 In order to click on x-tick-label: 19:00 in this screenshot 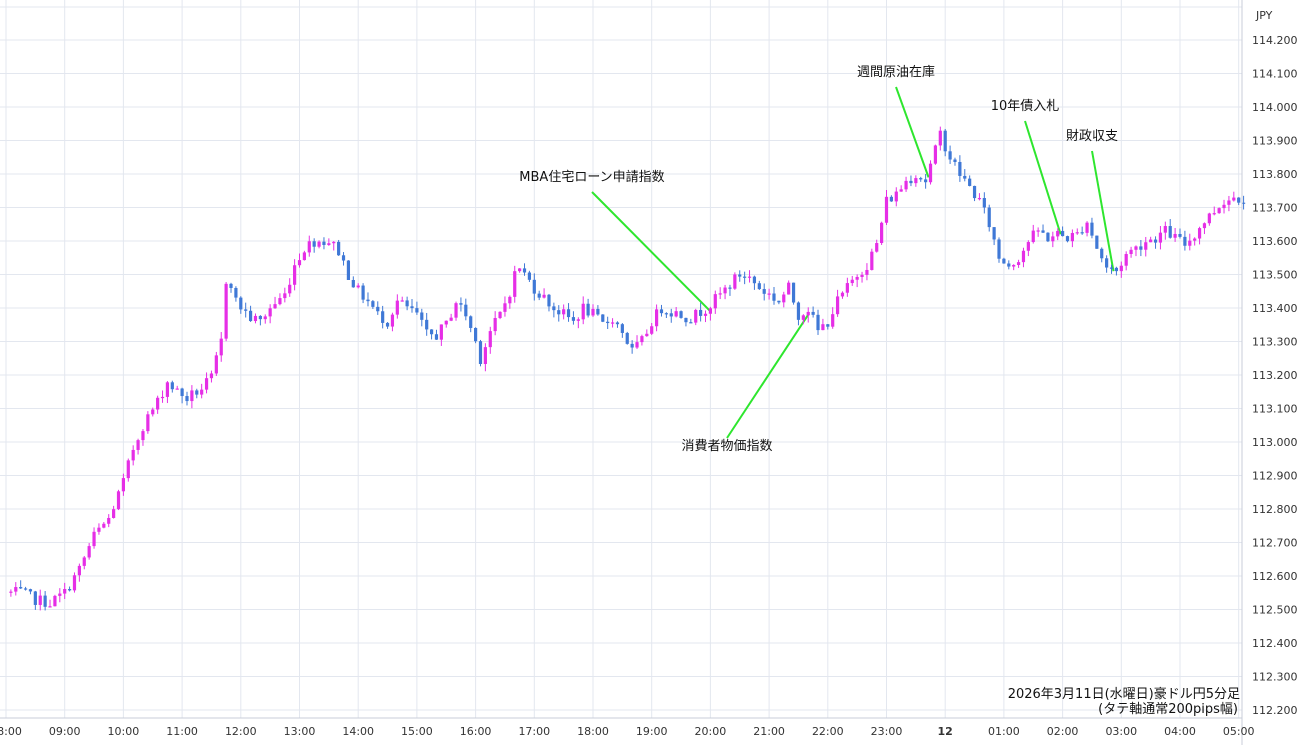, I will do `click(652, 731)`.